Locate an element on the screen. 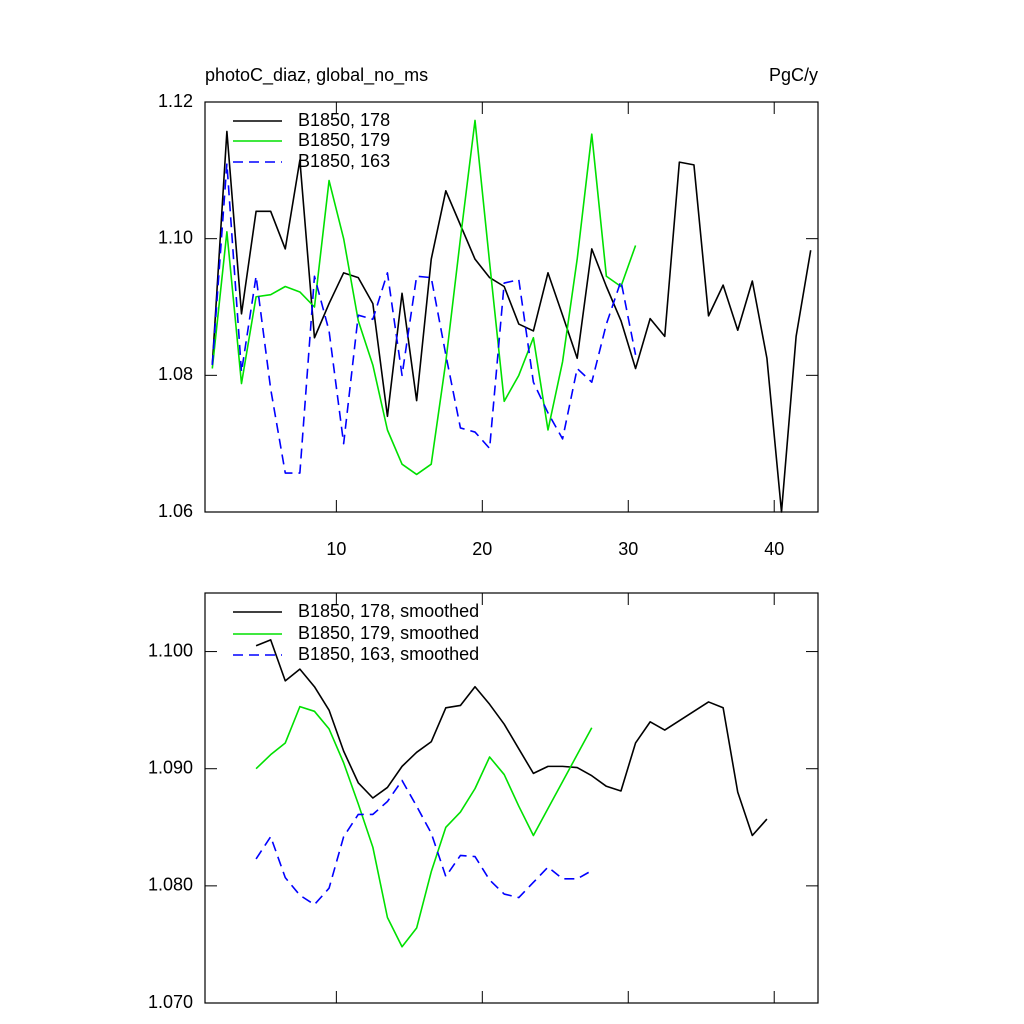 Image resolution: width=1024 pixels, height=1024 pixels. legend-label: B1850, 179, smoothed is located at coordinates (388, 633).